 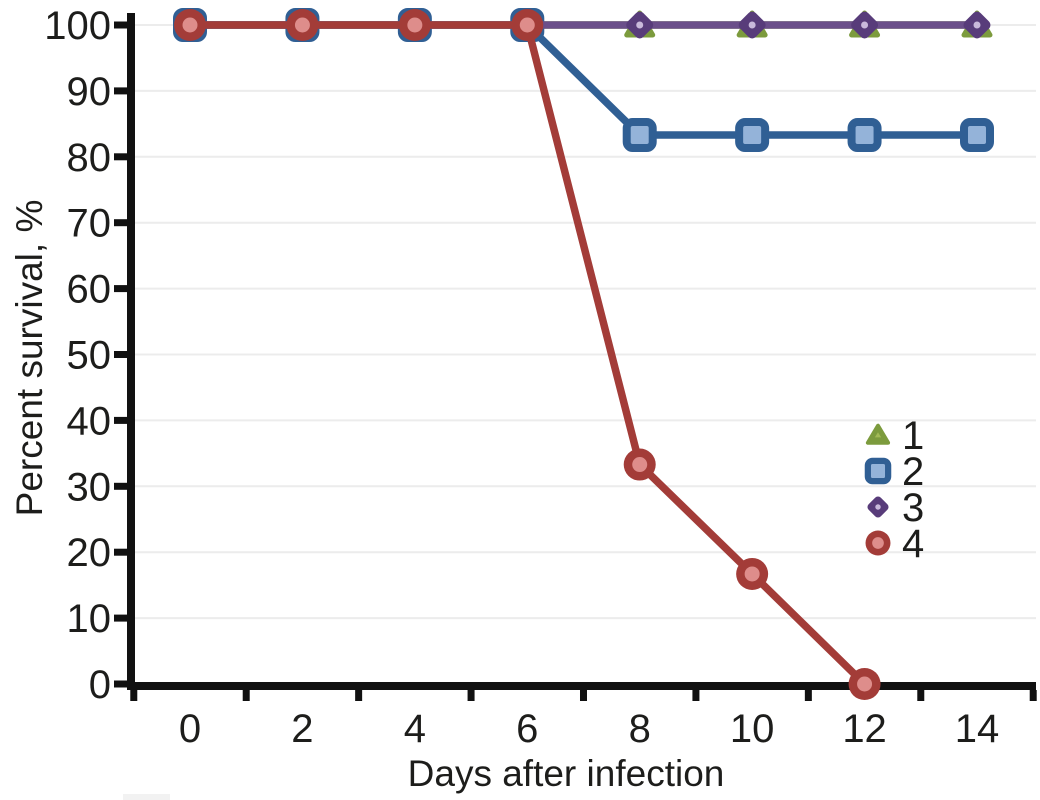 I want to click on legend-item-3: 3, so click(x=895, y=508).